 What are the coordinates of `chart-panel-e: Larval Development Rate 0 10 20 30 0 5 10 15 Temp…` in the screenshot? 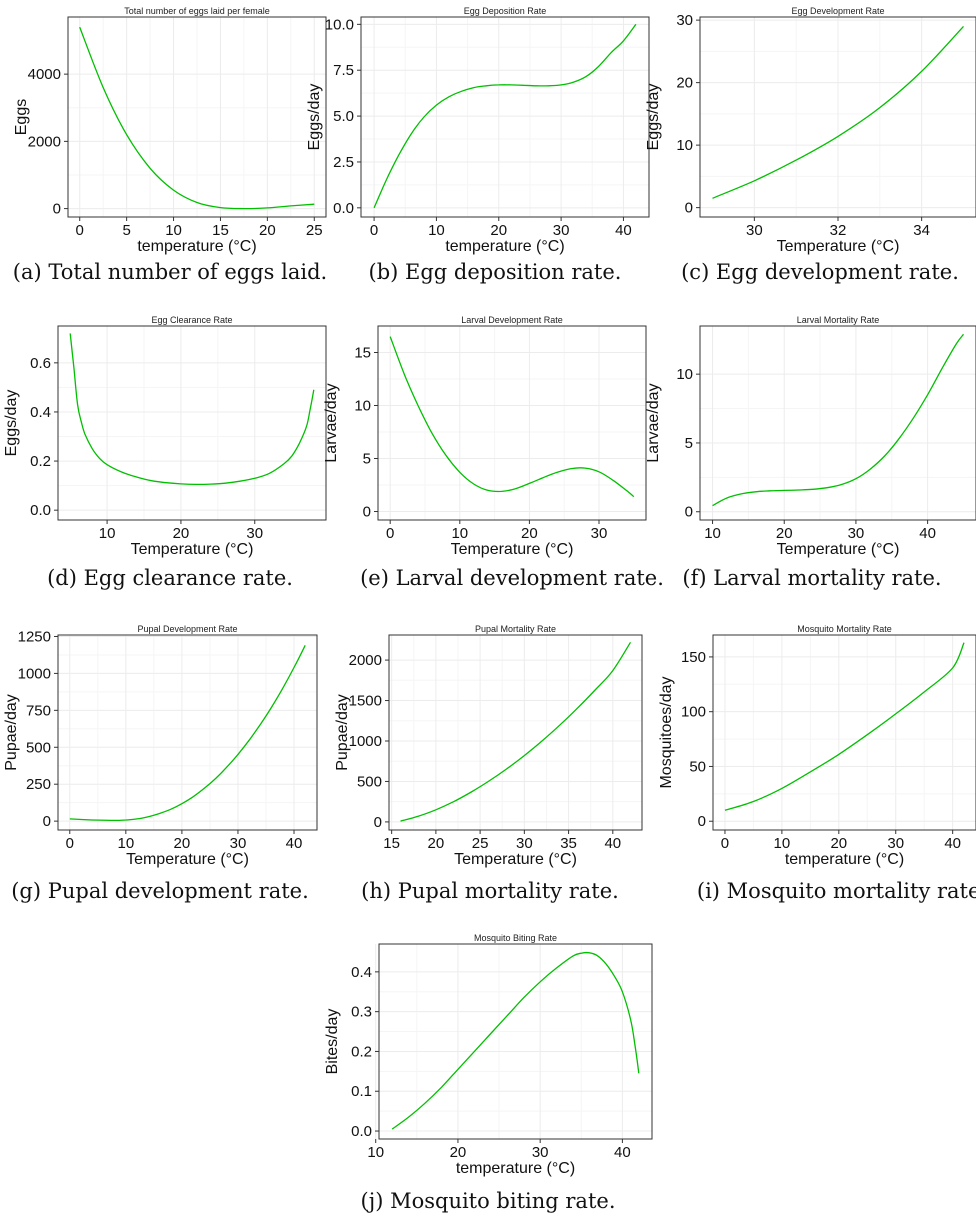 It's located at (493, 452).